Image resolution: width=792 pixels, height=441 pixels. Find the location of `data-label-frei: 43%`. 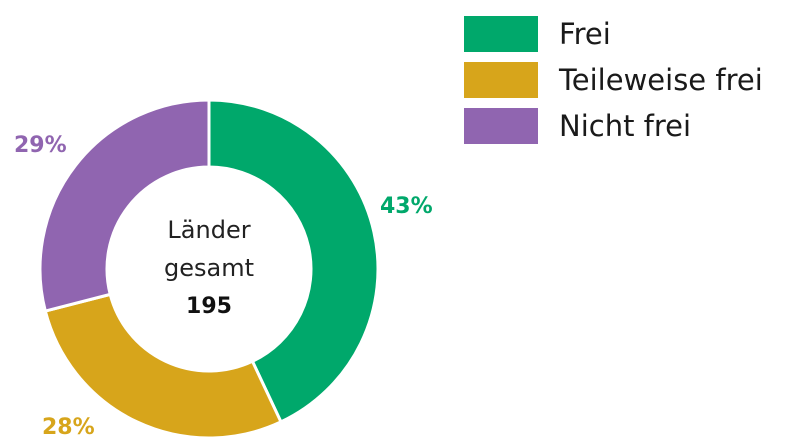

data-label-frei: 43% is located at coordinates (406, 206).